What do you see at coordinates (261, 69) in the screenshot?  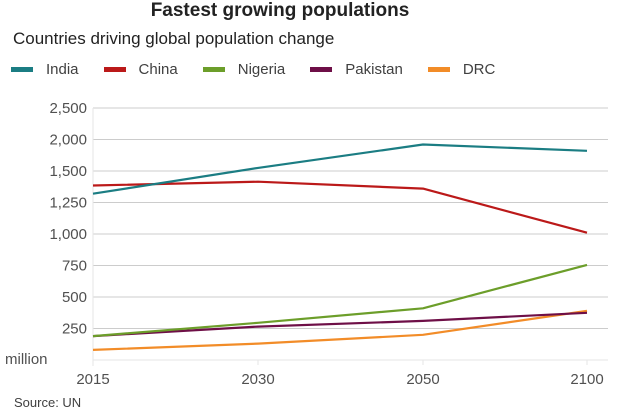 I see `legend-label-nigeria: Nigeria` at bounding box center [261, 69].